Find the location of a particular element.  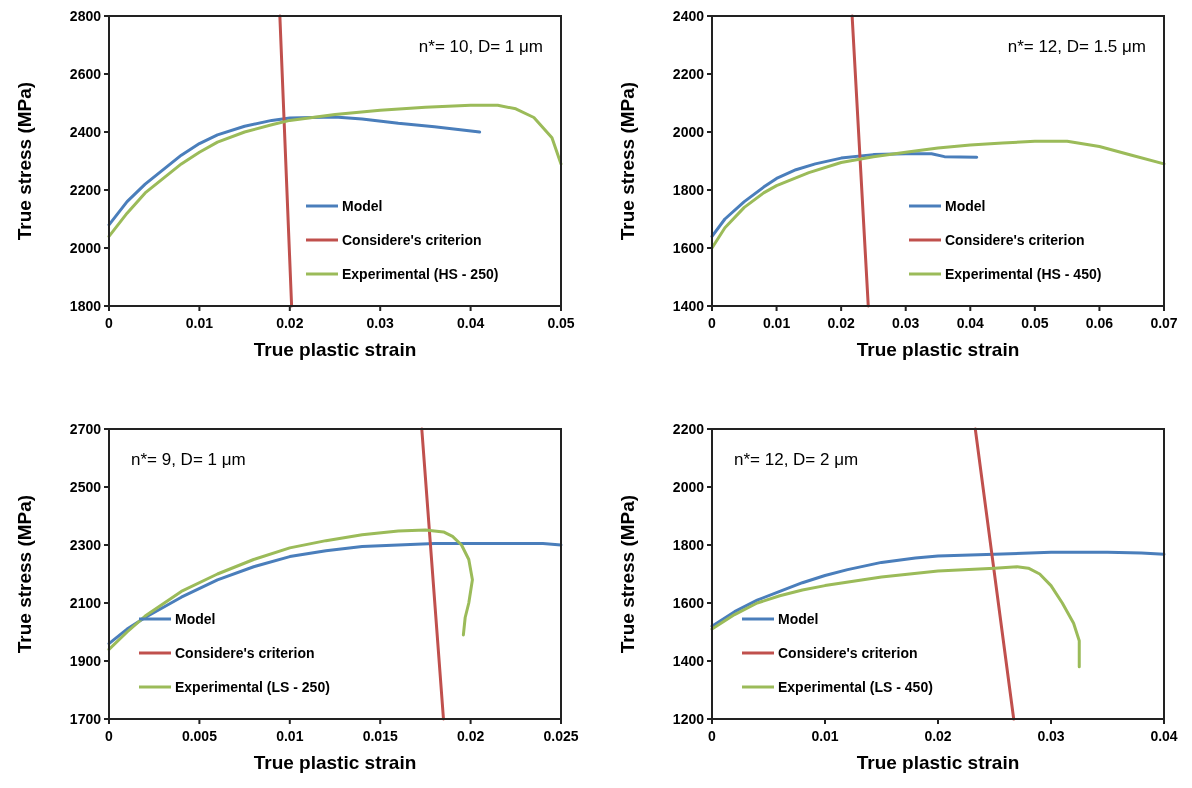

legend-label: Experimental (LS - 250) is located at coordinates (252, 686).